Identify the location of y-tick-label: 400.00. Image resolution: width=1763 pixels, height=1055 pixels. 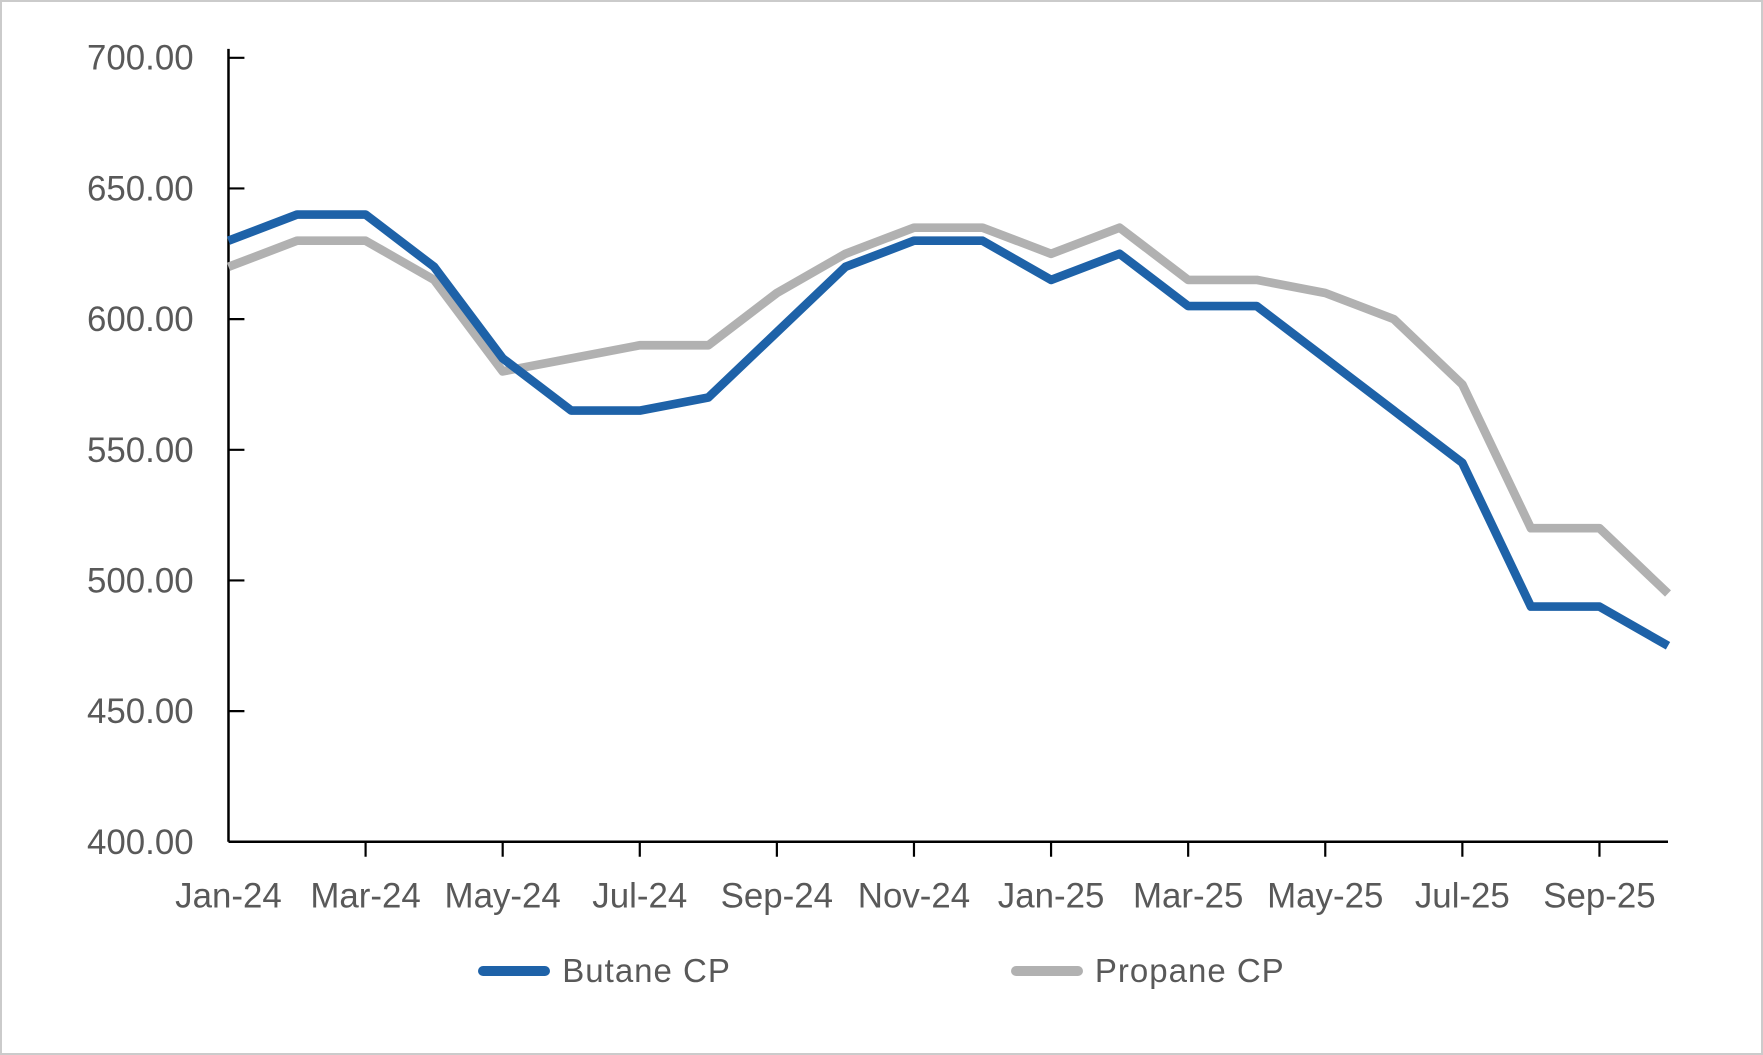
(140, 842).